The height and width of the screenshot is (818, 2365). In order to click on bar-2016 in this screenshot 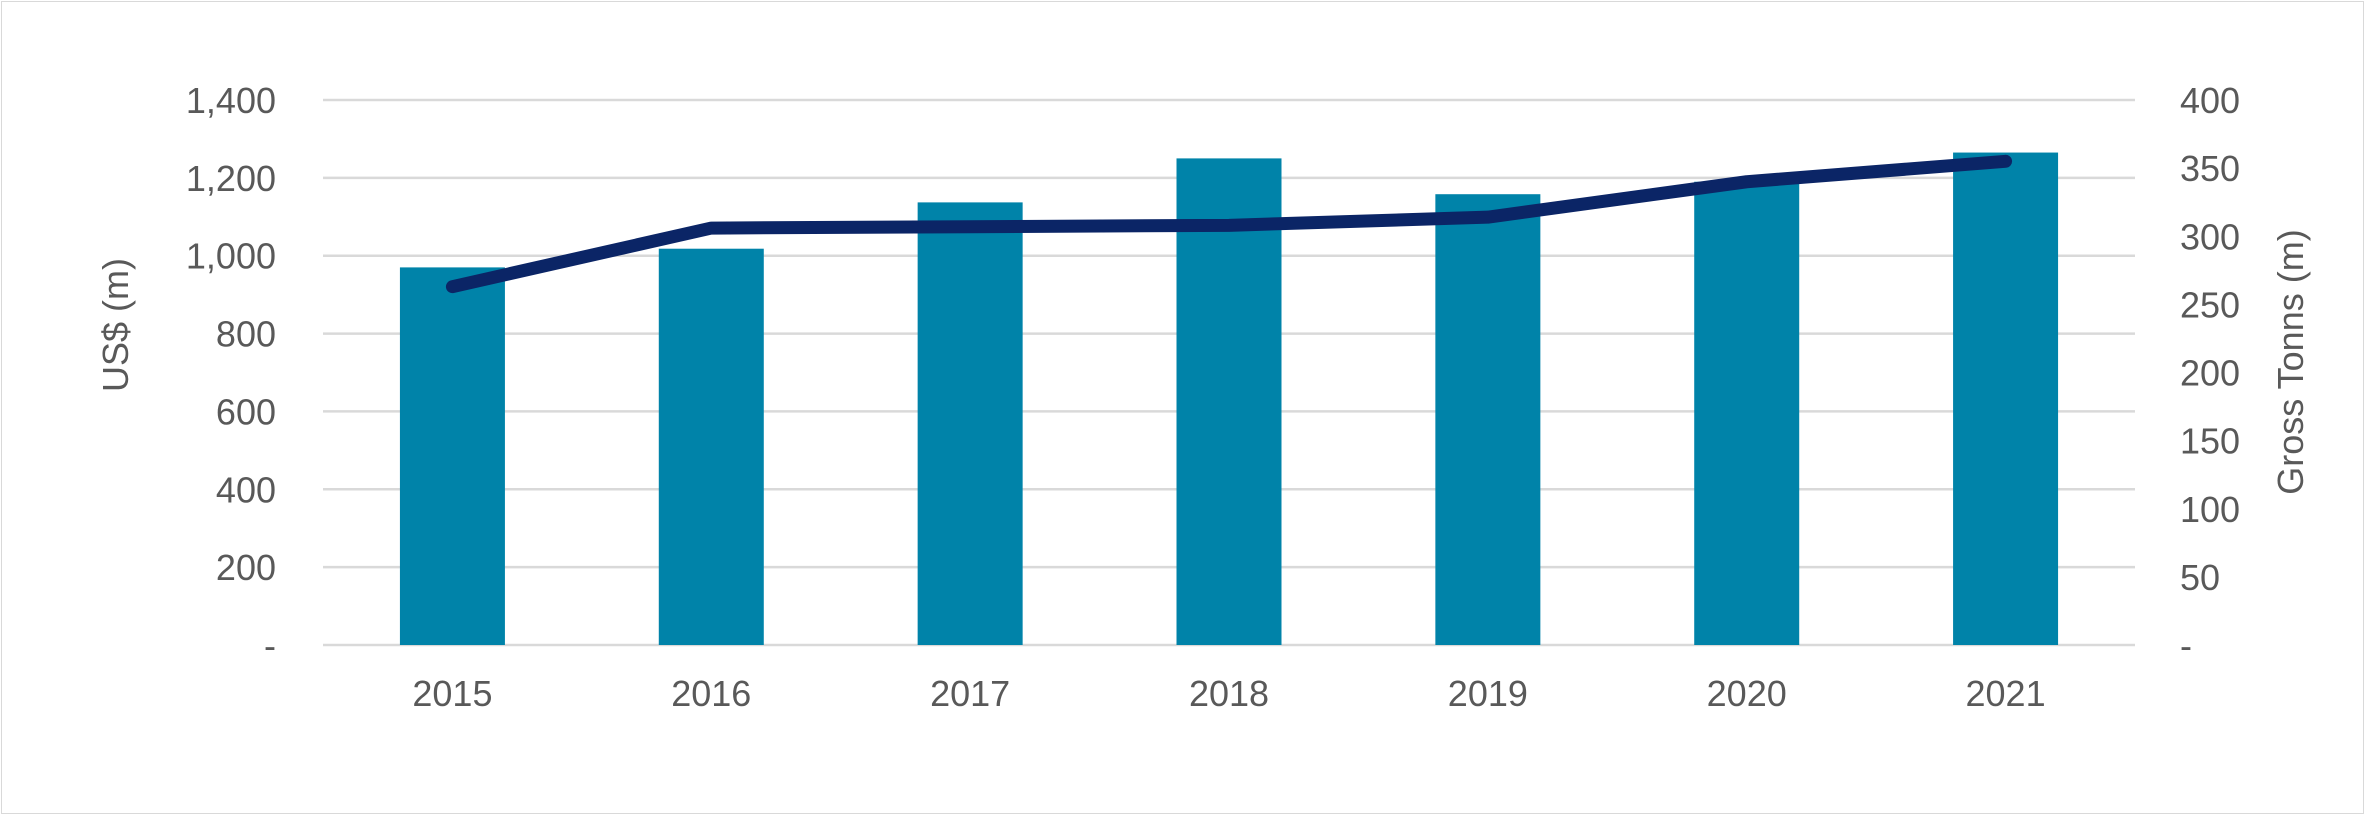, I will do `click(711, 446)`.